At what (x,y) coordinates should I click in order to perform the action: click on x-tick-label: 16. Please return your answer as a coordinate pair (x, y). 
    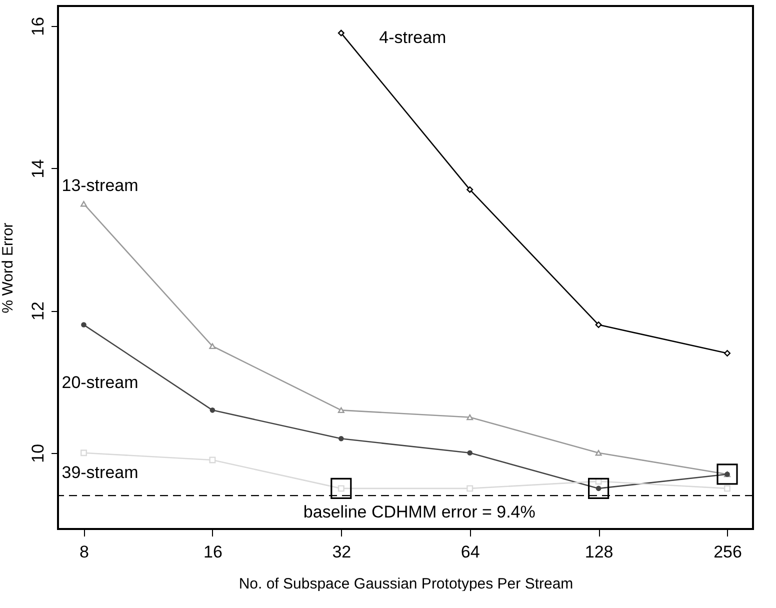
    Looking at the image, I should click on (212, 552).